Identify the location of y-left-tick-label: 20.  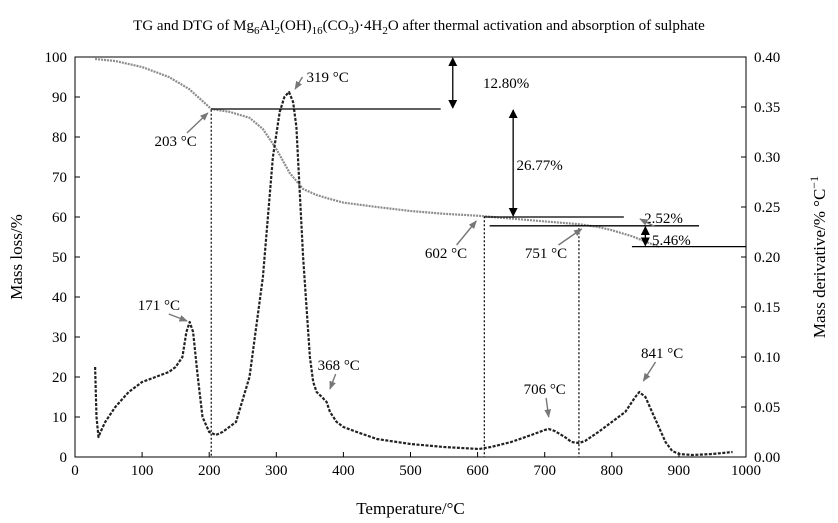
(59, 378).